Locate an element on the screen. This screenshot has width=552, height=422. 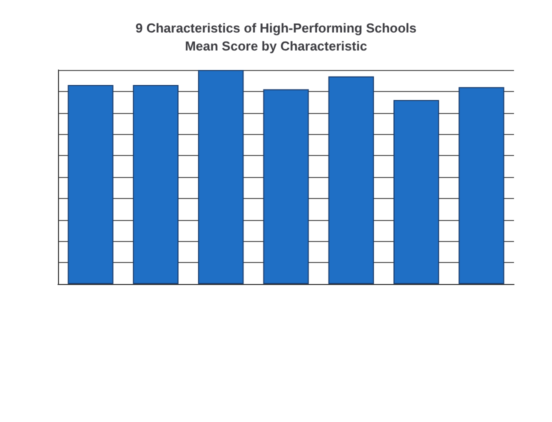
chart-title: 9 Characteristics of High-Performing Schools Mean Score by Characteristic is located at coordinates (276, 37).